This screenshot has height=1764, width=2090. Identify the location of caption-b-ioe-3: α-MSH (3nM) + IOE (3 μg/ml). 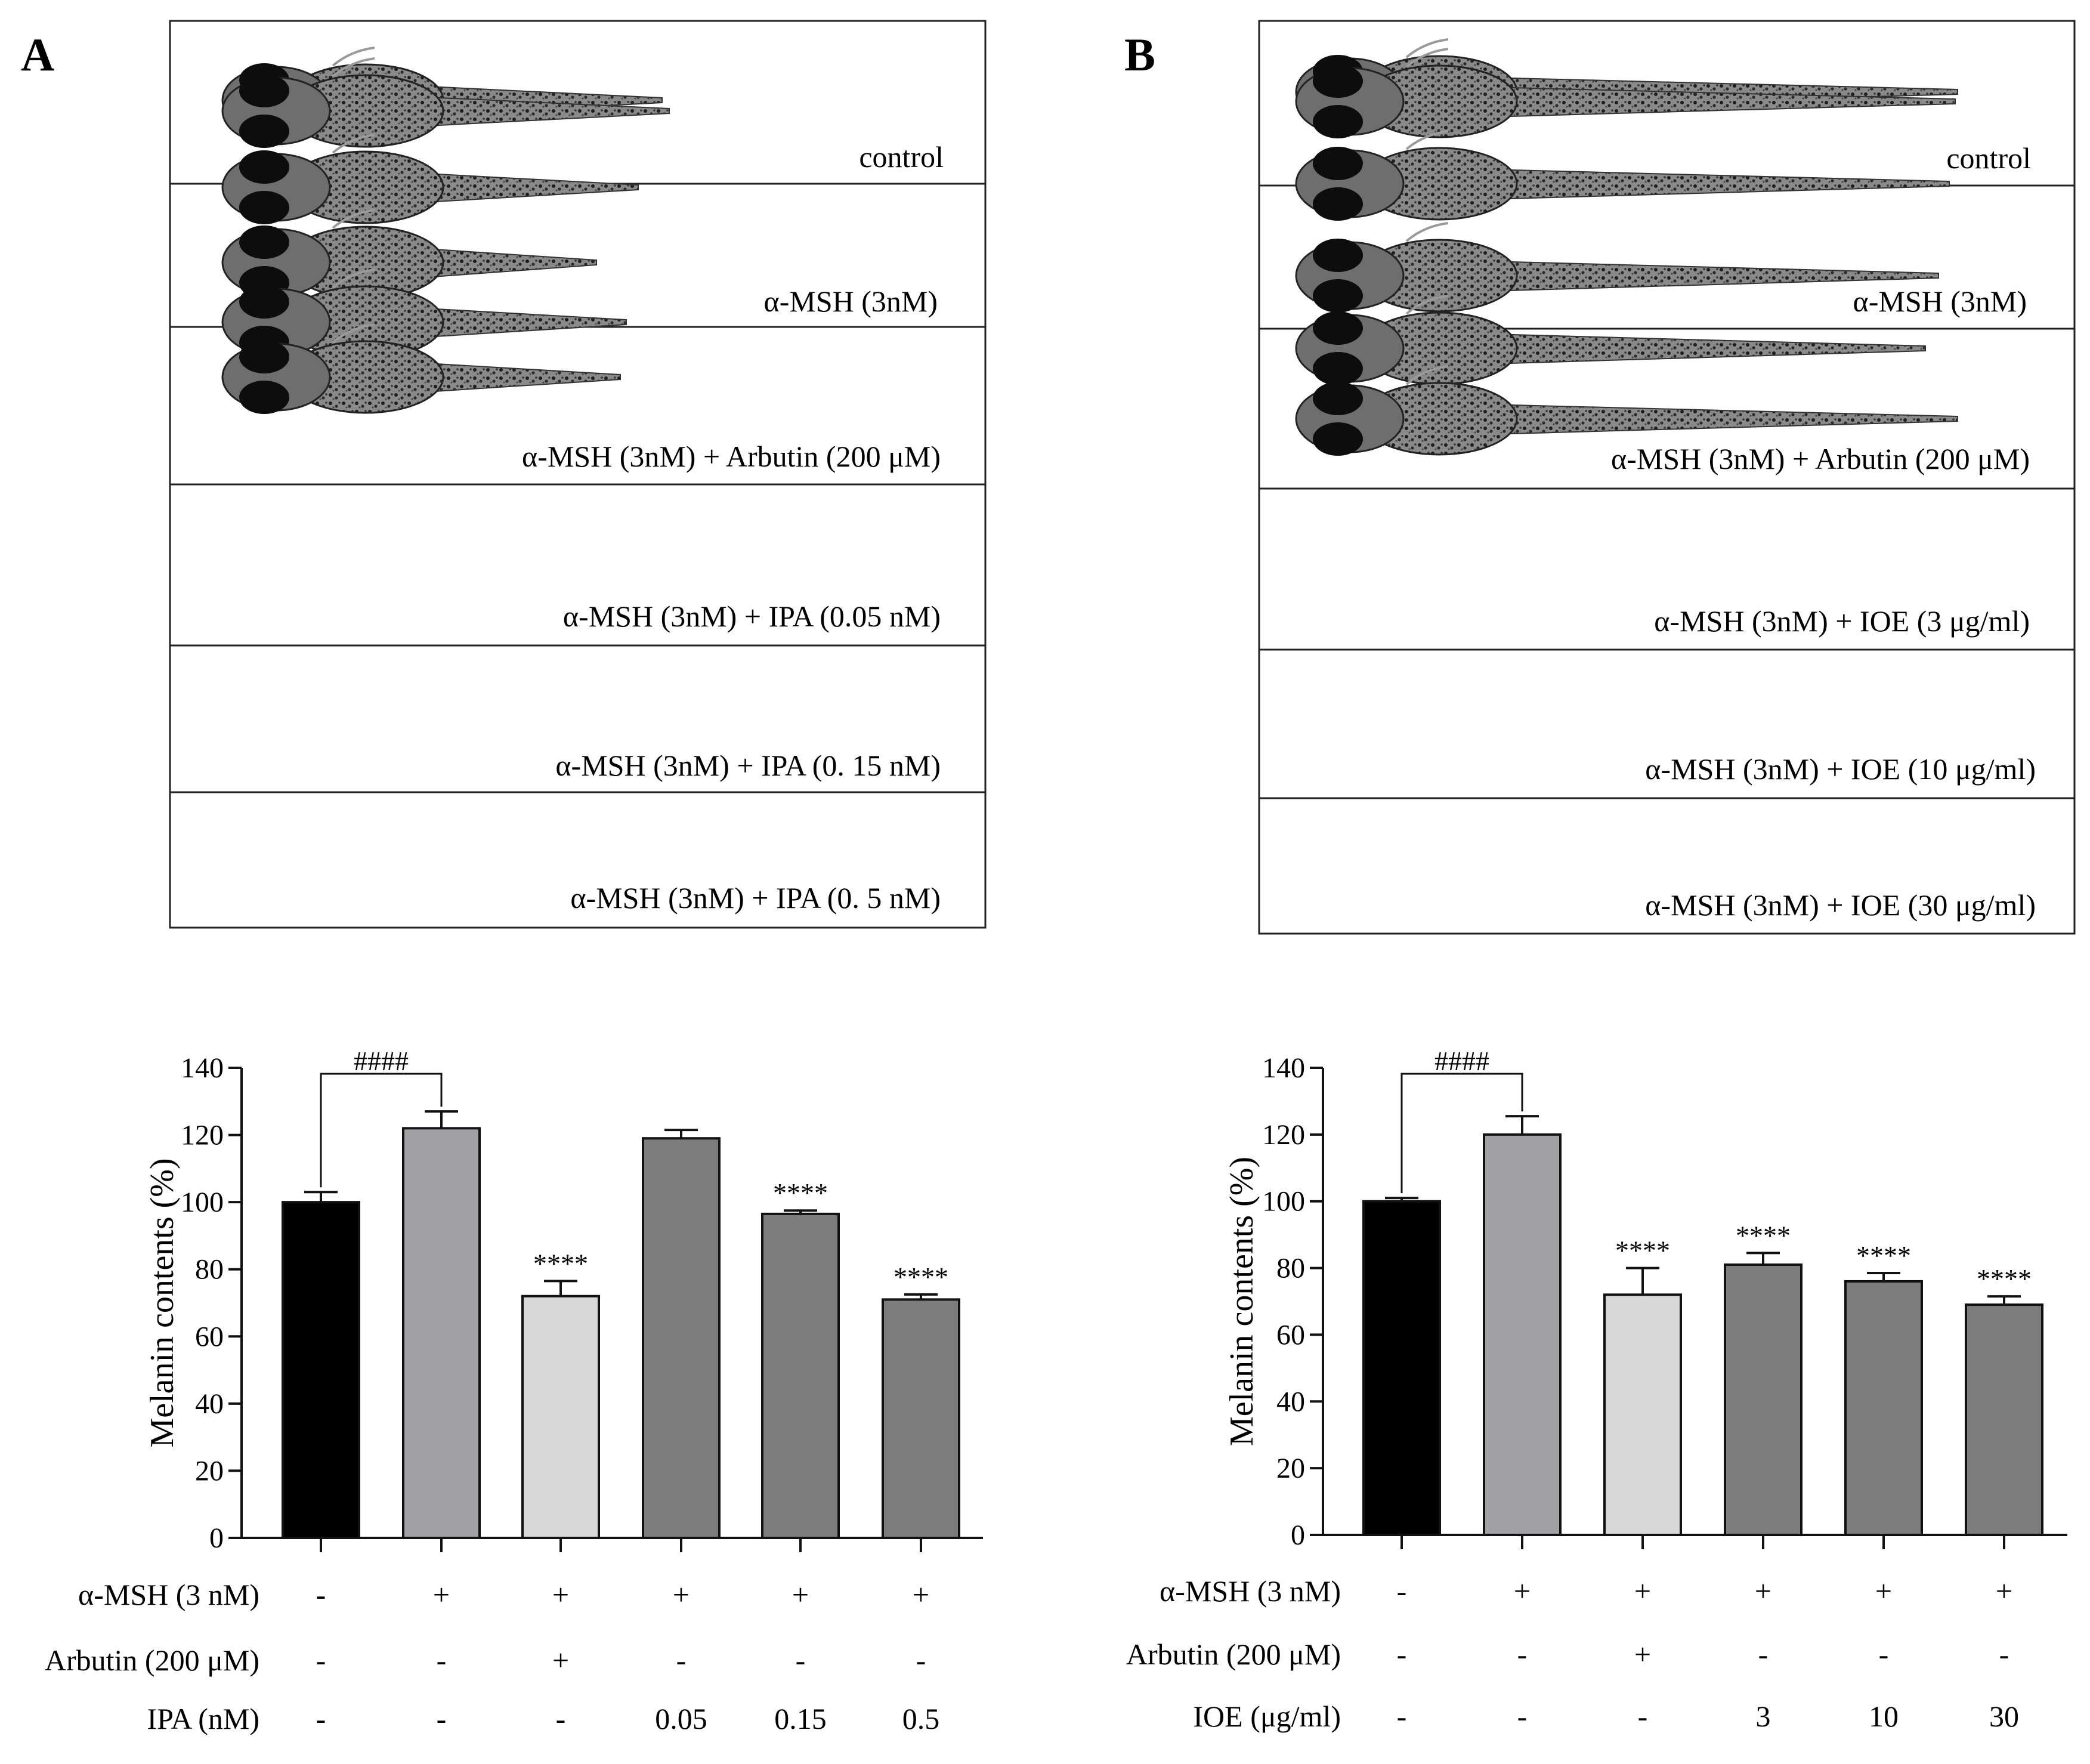
(1842, 621).